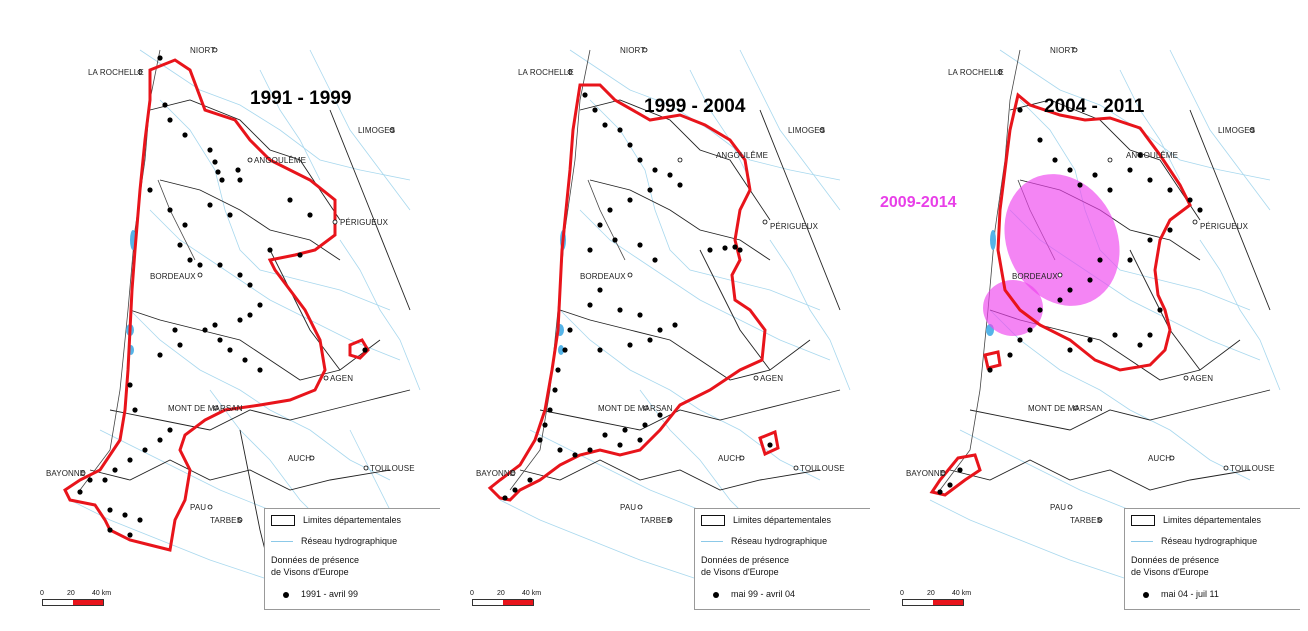  I want to click on city-label-limoges: LIMOGES, so click(807, 130).